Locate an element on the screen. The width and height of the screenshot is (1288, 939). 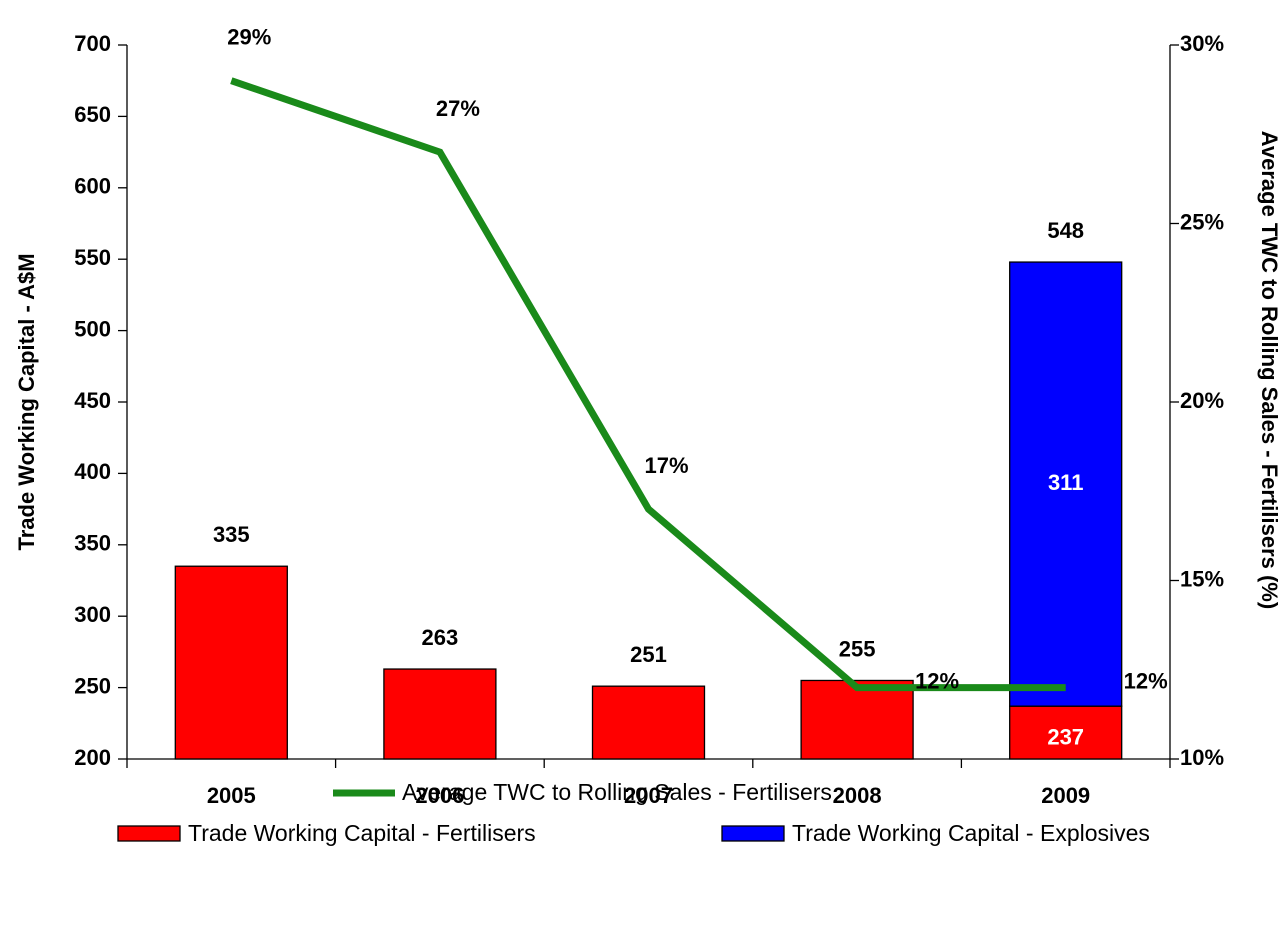
y-tick-label: 250 is located at coordinates (92, 685).